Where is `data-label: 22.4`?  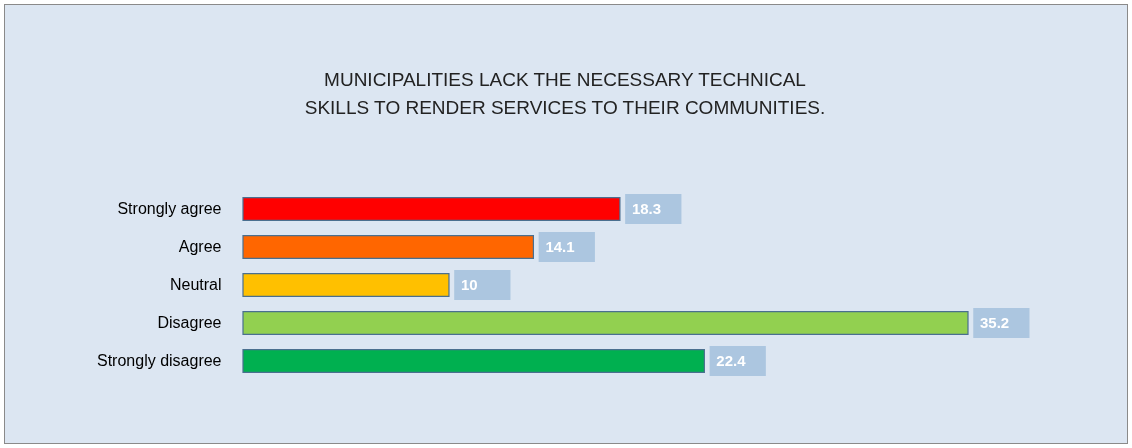 data-label: 22.4 is located at coordinates (731, 360).